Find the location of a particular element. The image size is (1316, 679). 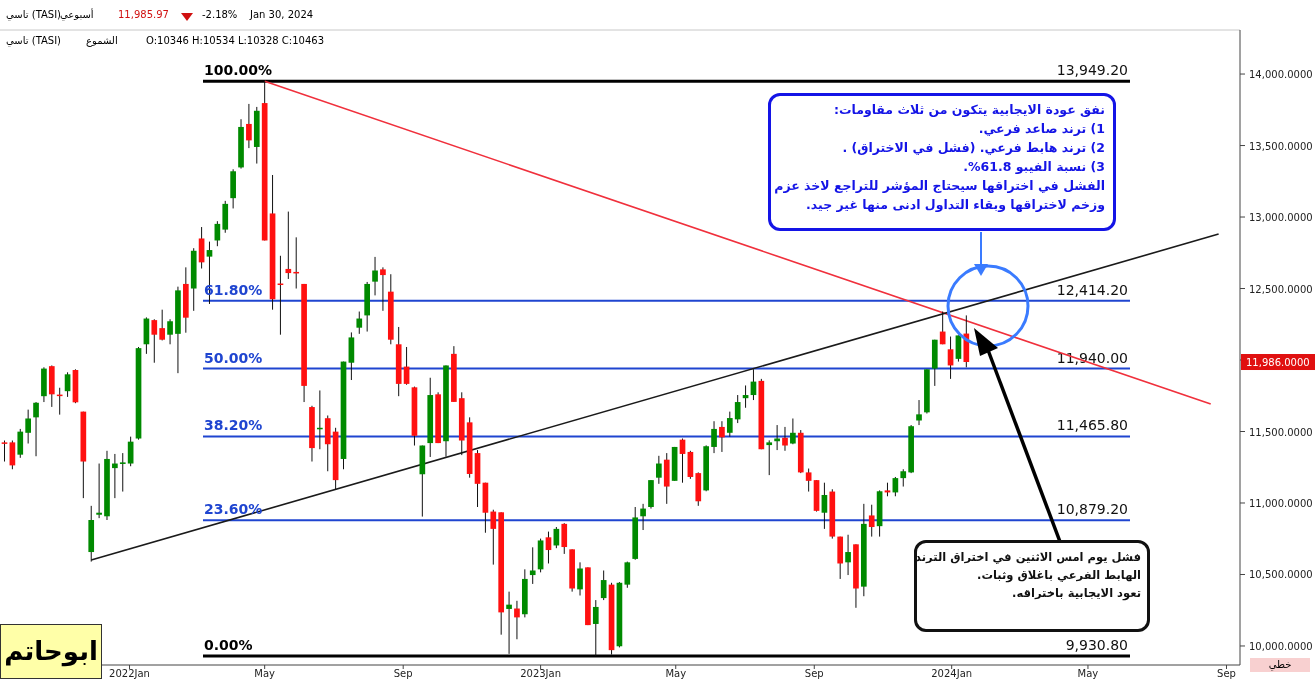

annotation: 23.60% is located at coordinates (233, 509).